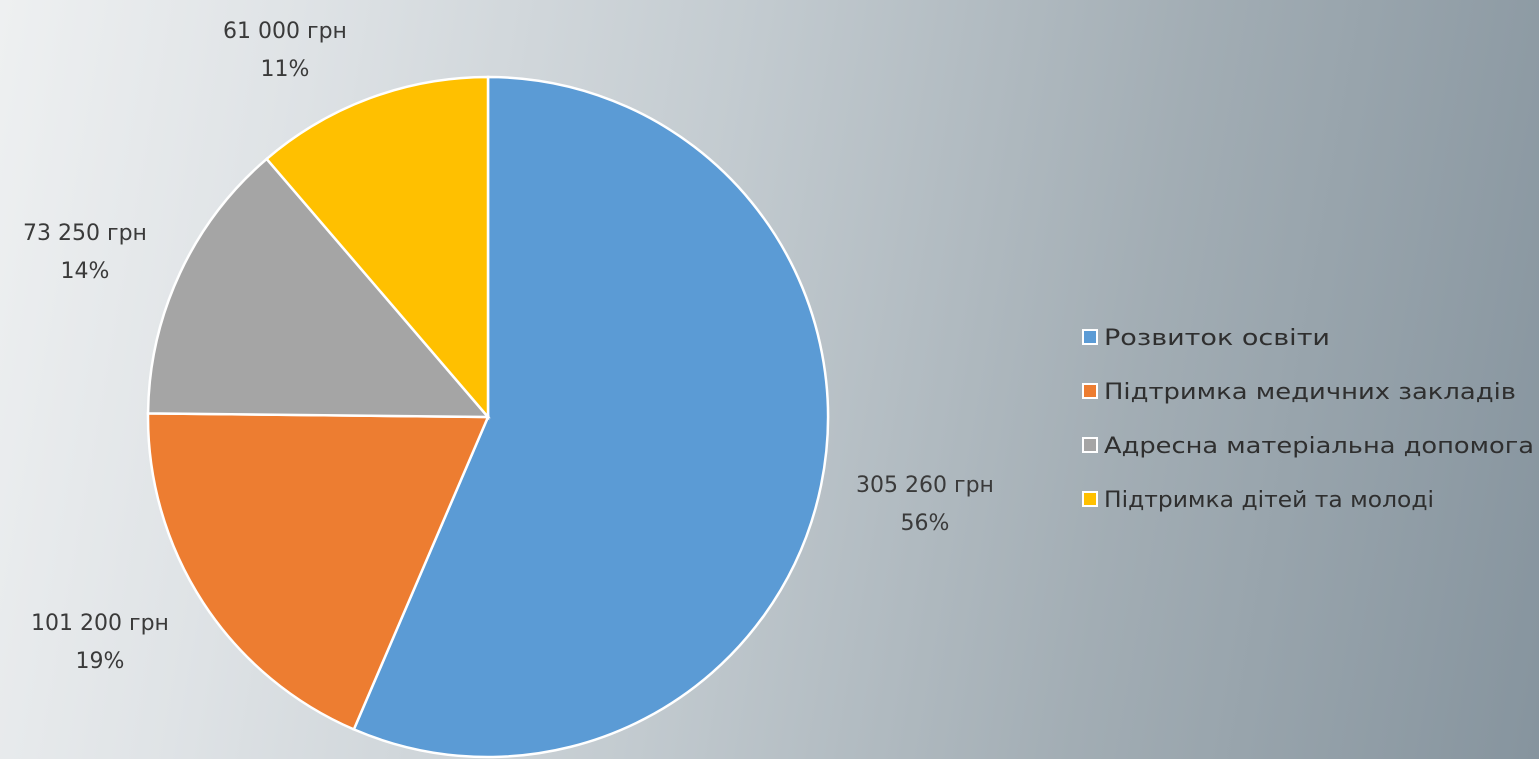  I want to click on legend-label-3: Адресна матеріальна допомога, so click(1319, 446).